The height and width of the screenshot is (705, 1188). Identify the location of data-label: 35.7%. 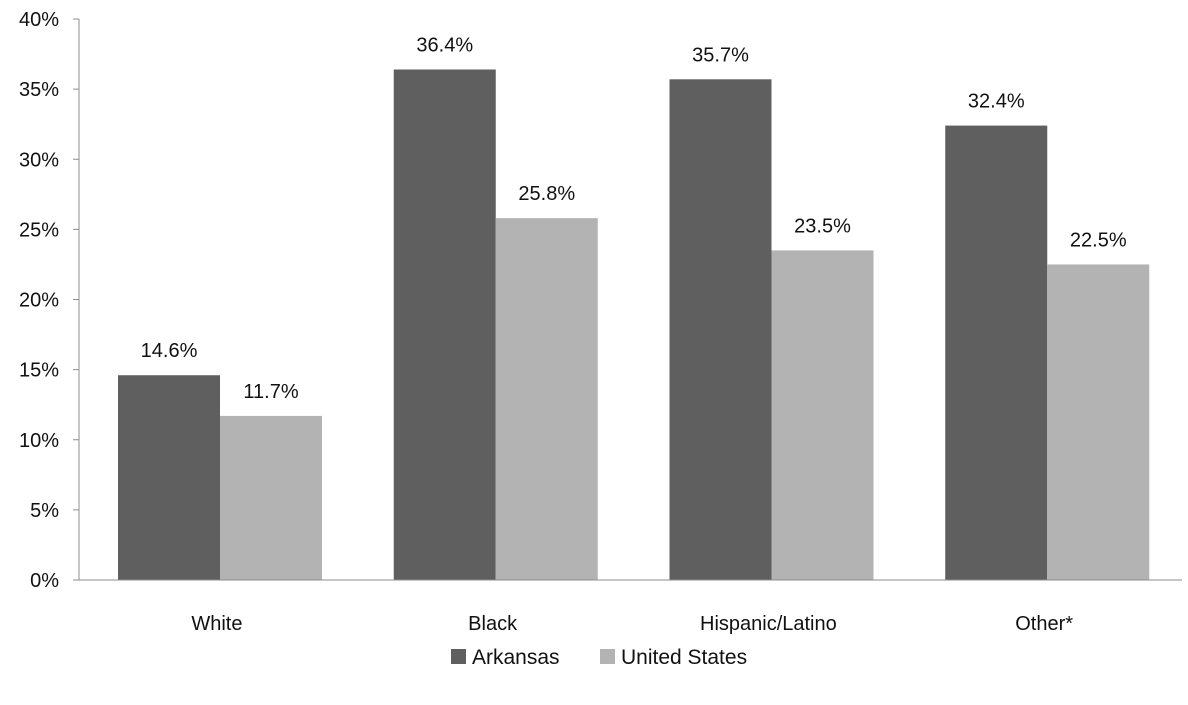
(720, 55).